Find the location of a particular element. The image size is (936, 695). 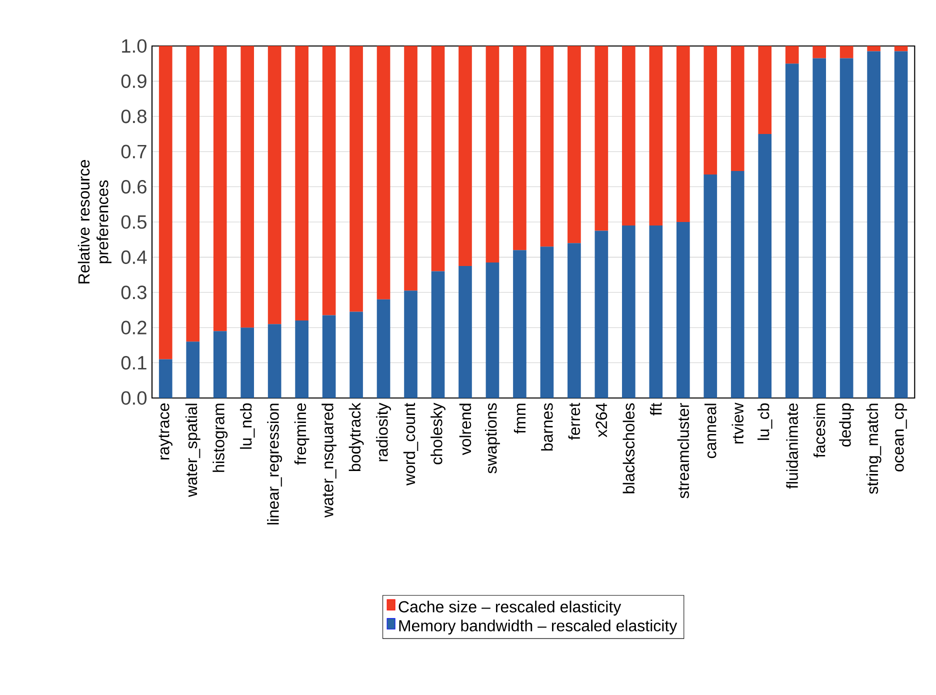

x-tick-label: ocean_cp is located at coordinates (901, 437).